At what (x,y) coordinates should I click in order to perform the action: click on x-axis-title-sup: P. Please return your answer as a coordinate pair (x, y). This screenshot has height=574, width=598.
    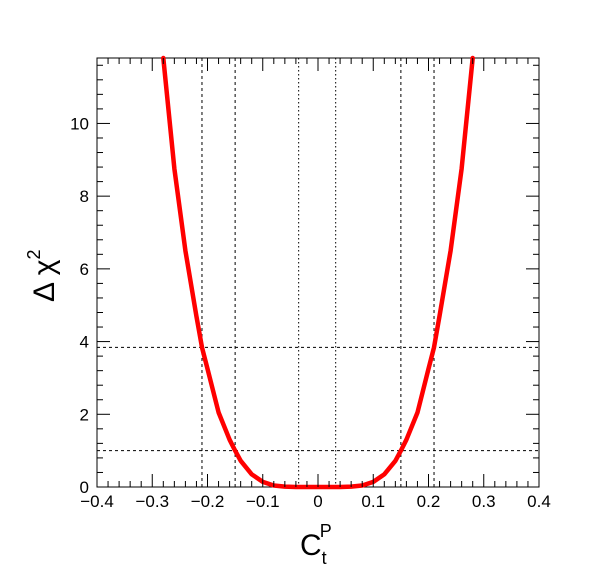
    Looking at the image, I should click on (326, 531).